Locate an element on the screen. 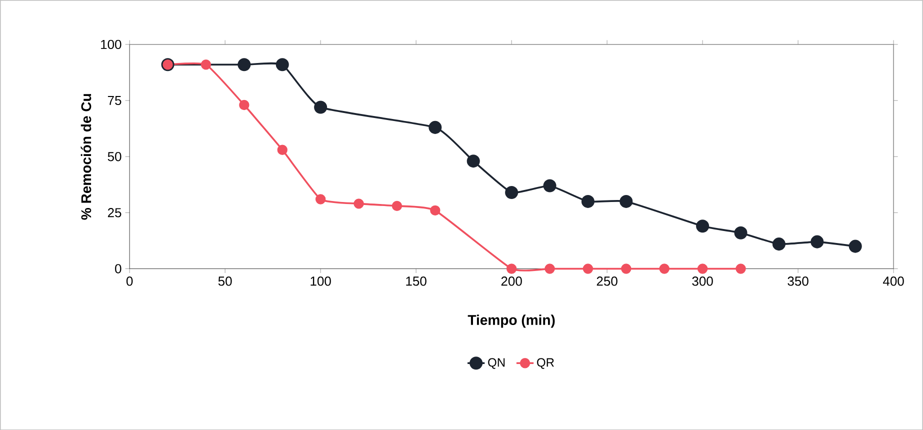  legend-label: QN is located at coordinates (496, 363).